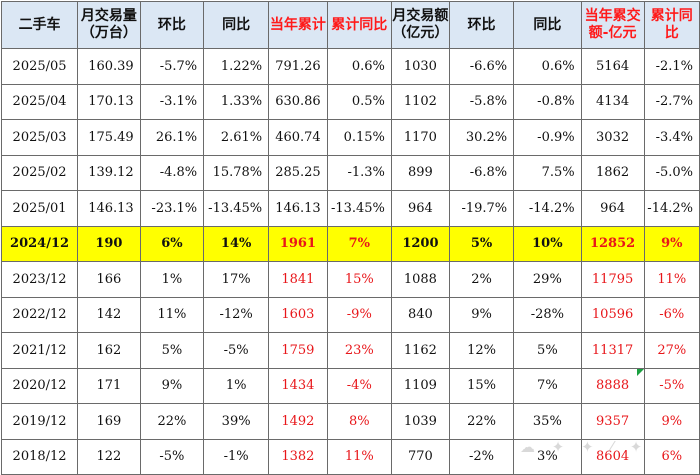  Describe the element at coordinates (109, 279) in the screenshot. I see `cell-monthly-volume: 166` at that location.